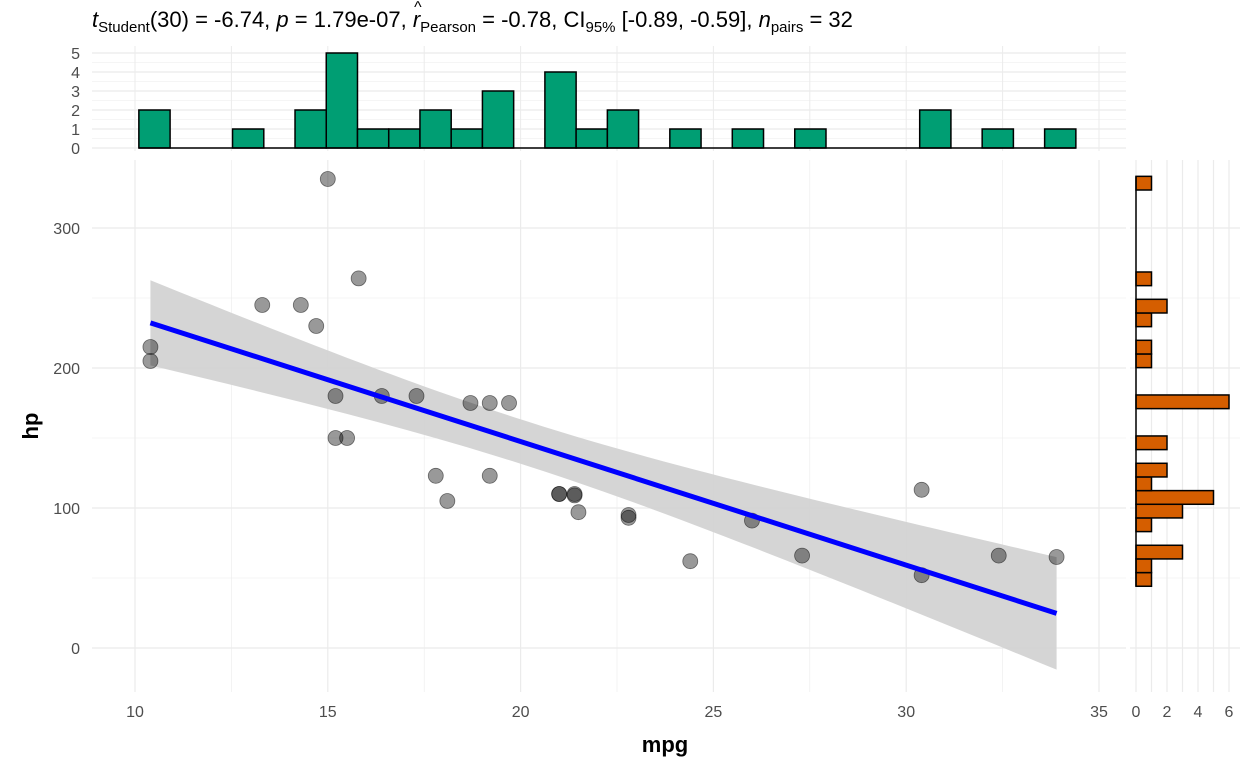 This screenshot has height=768, width=1248. I want to click on ci-subscript: 95%, so click(600, 27).